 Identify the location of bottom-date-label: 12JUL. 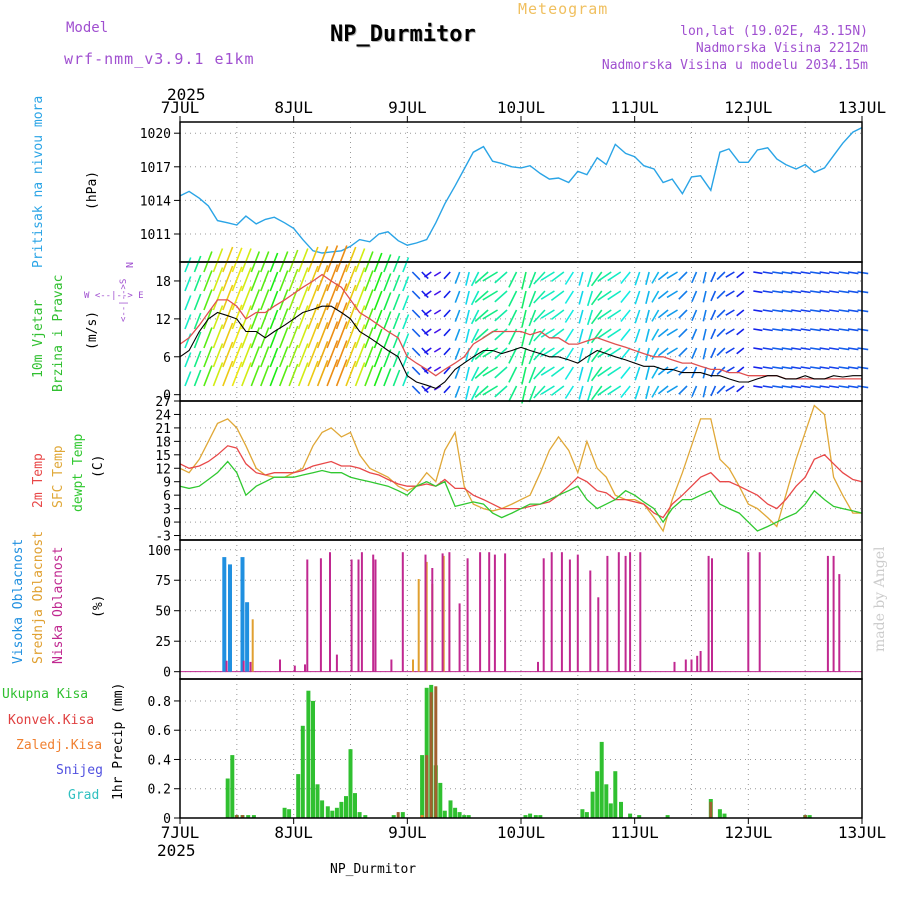
(748, 832).